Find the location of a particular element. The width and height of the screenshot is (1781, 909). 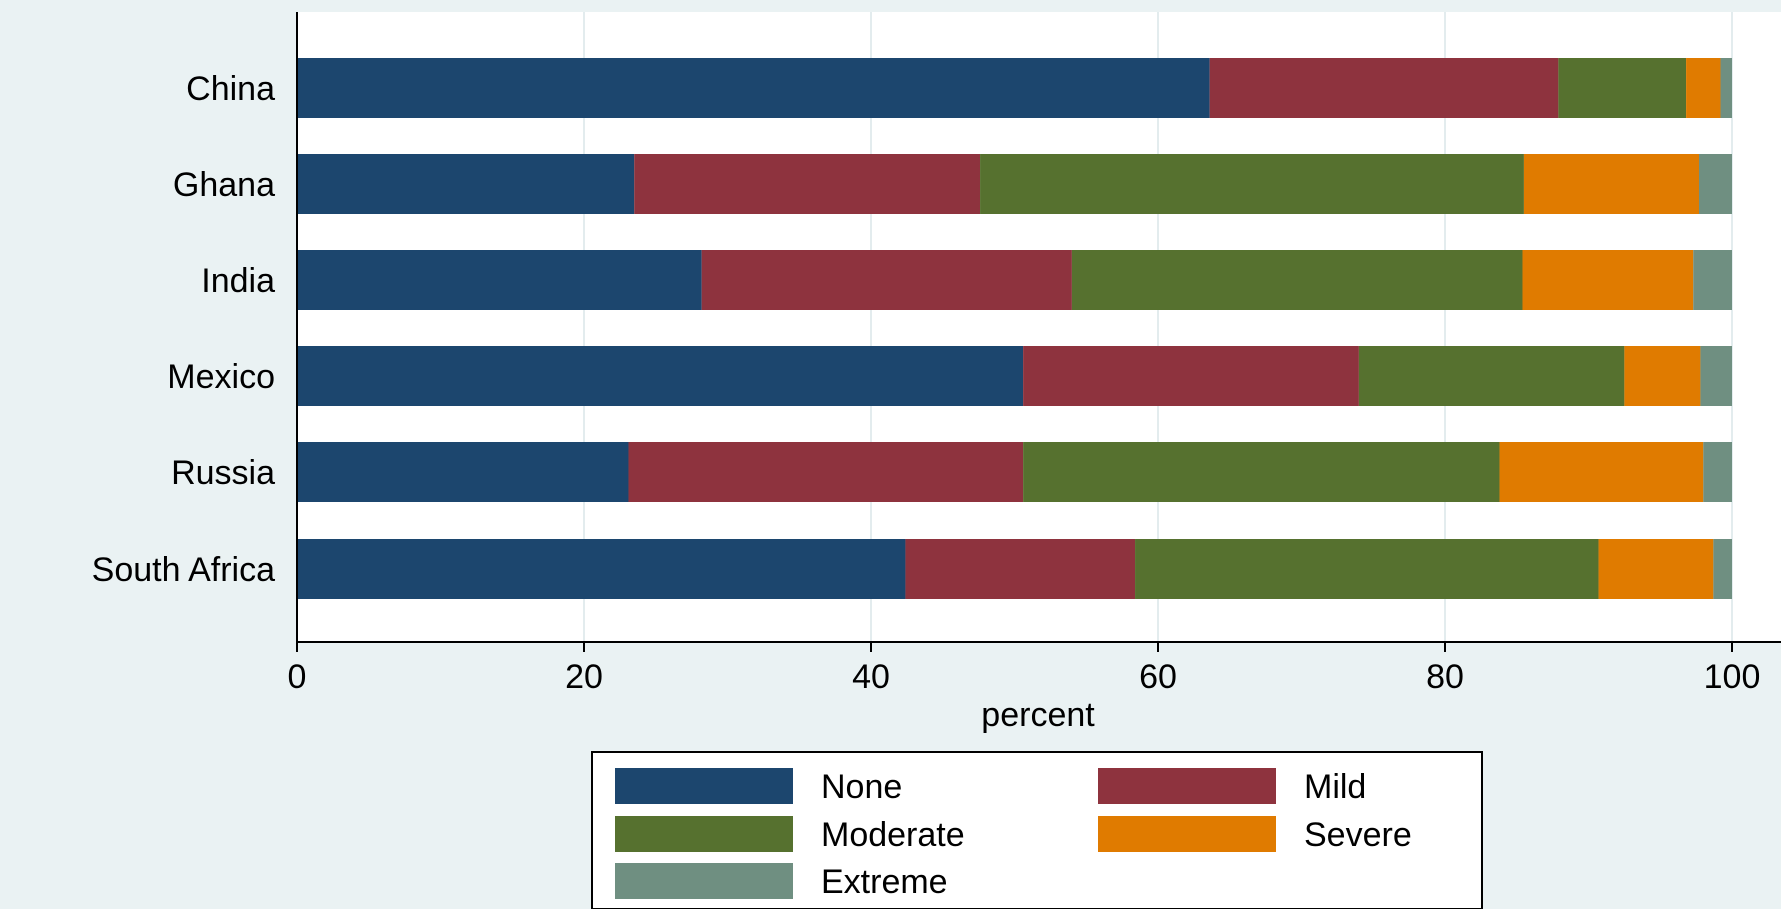

category-label: Mexico is located at coordinates (221, 377).